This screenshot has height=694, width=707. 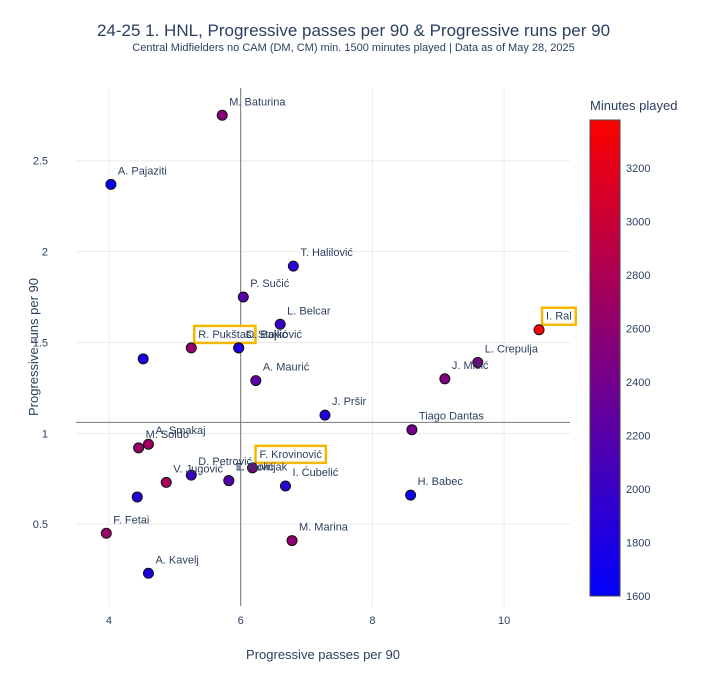 I want to click on point-label: Tiago Dantas, so click(x=452, y=417).